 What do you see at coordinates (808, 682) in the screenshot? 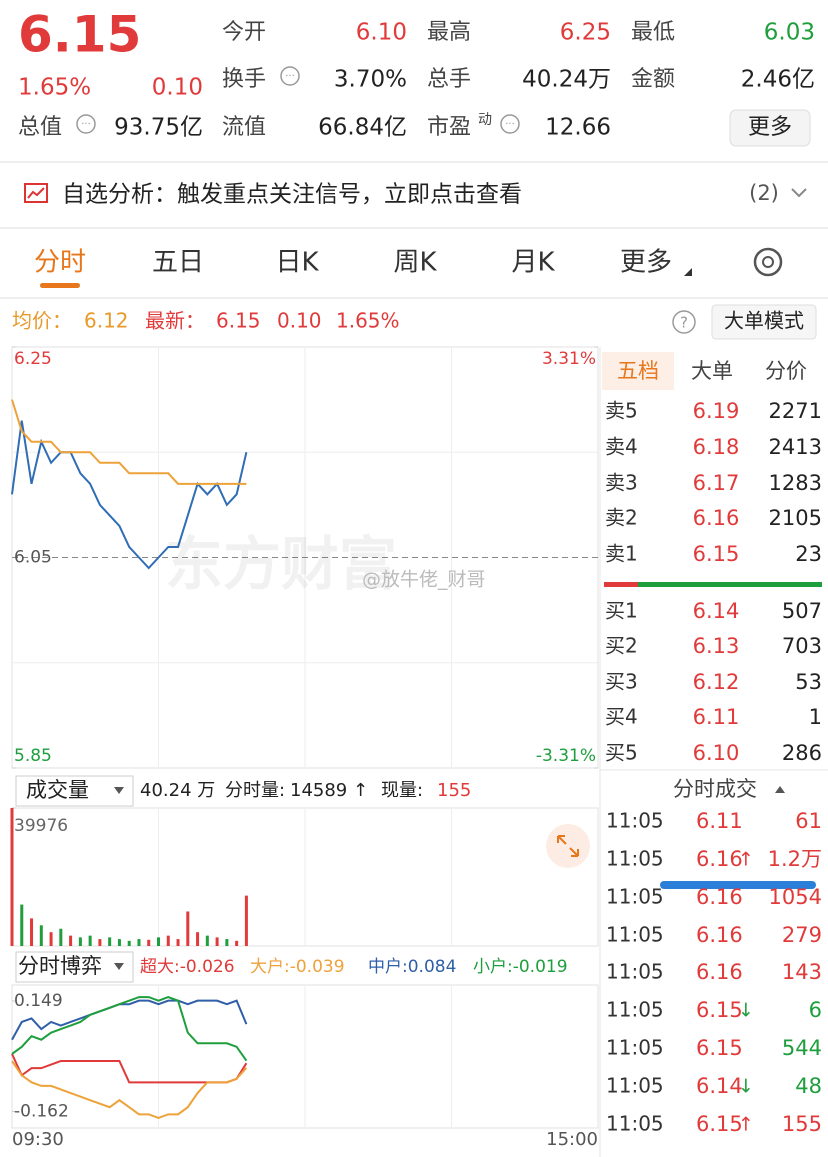
I see `book-volume: 53` at bounding box center [808, 682].